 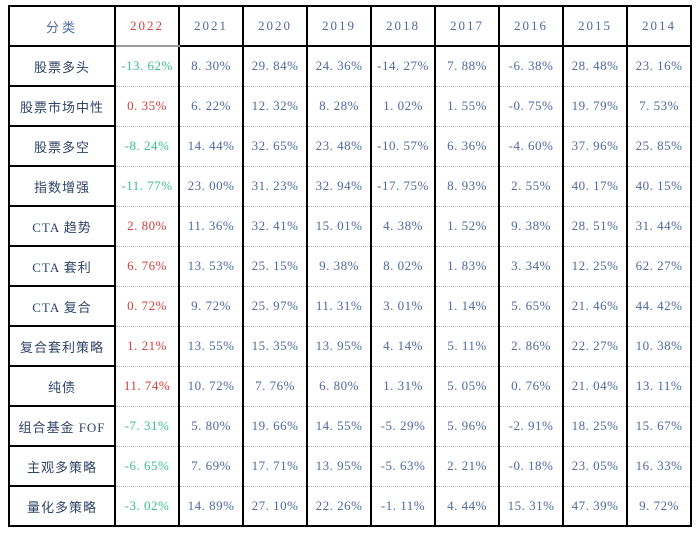 I want to click on cell-2016-row10: -0. 18%, so click(x=530, y=466).